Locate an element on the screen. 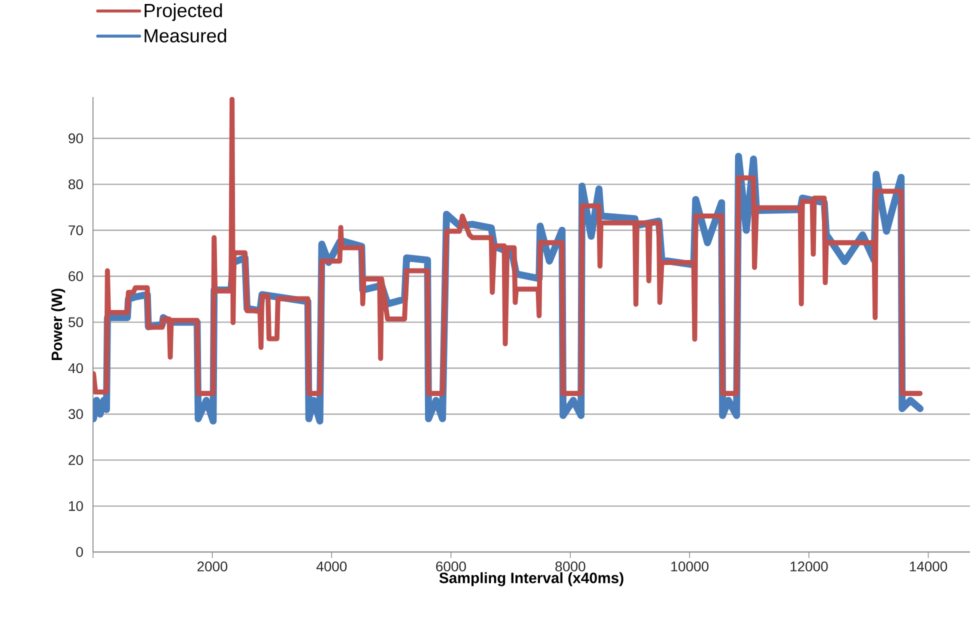 The width and height of the screenshot is (972, 625). y-tick-label: 70 is located at coordinates (75, 230).